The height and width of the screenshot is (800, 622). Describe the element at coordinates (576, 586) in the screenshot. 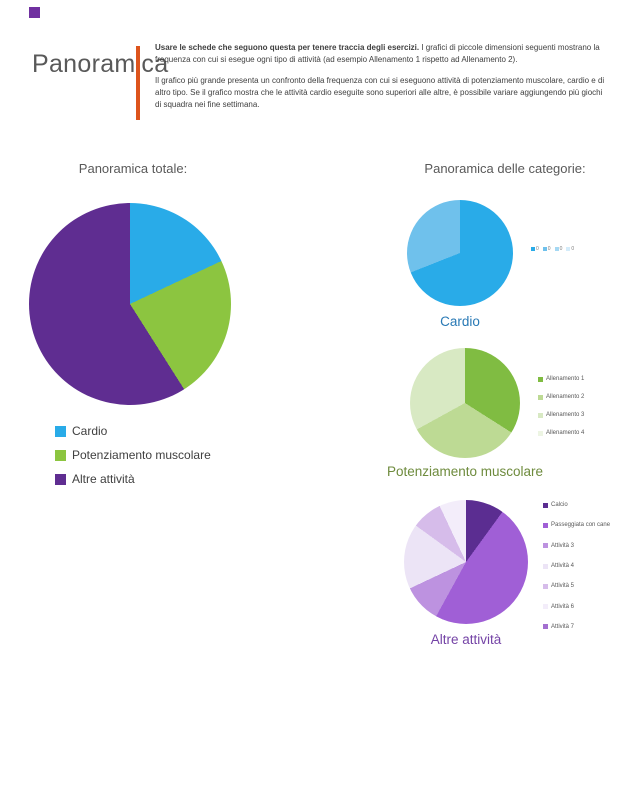

I see `legend-item: Attività 5` at that location.